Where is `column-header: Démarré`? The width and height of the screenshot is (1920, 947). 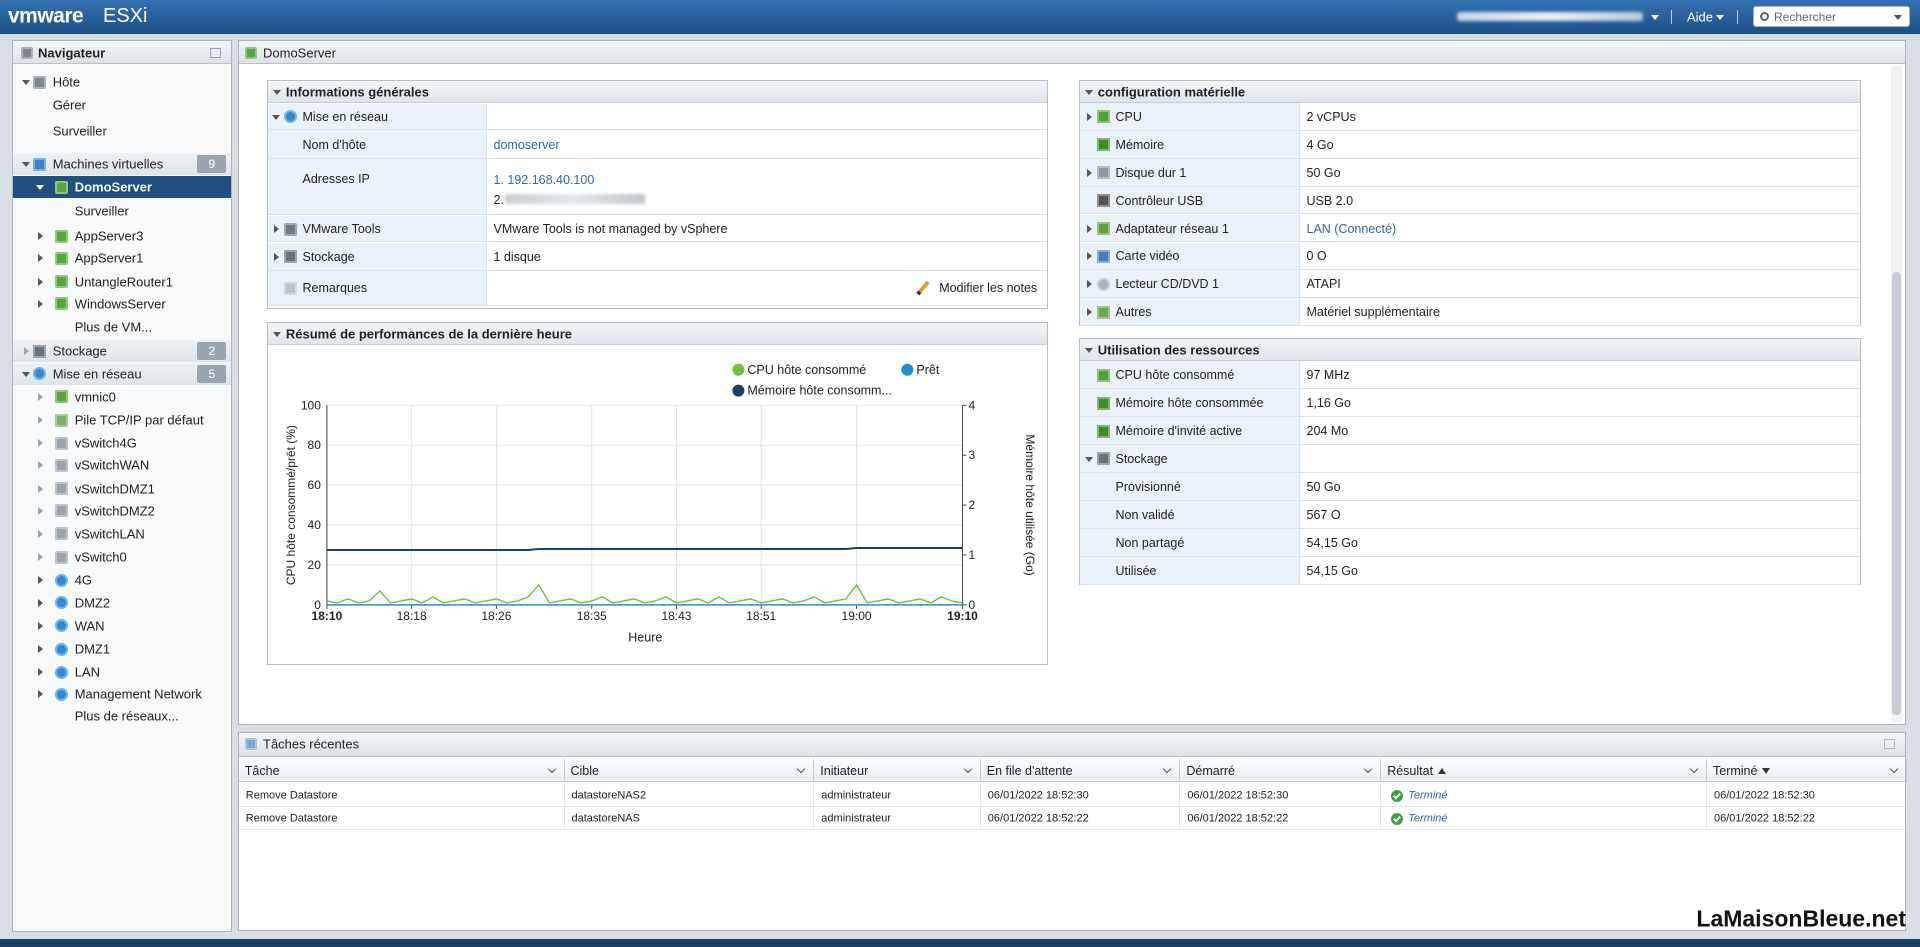
column-header: Démarré is located at coordinates (1280, 770).